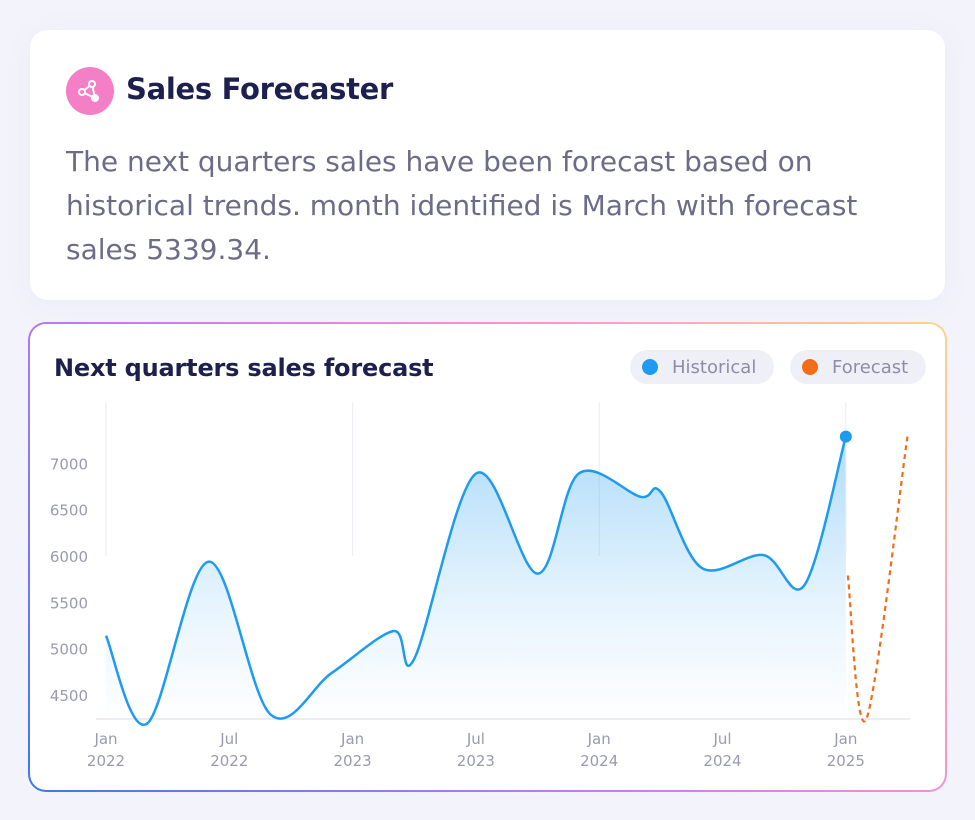 This screenshot has width=975, height=820. I want to click on forecast-dot-icon, so click(810, 367).